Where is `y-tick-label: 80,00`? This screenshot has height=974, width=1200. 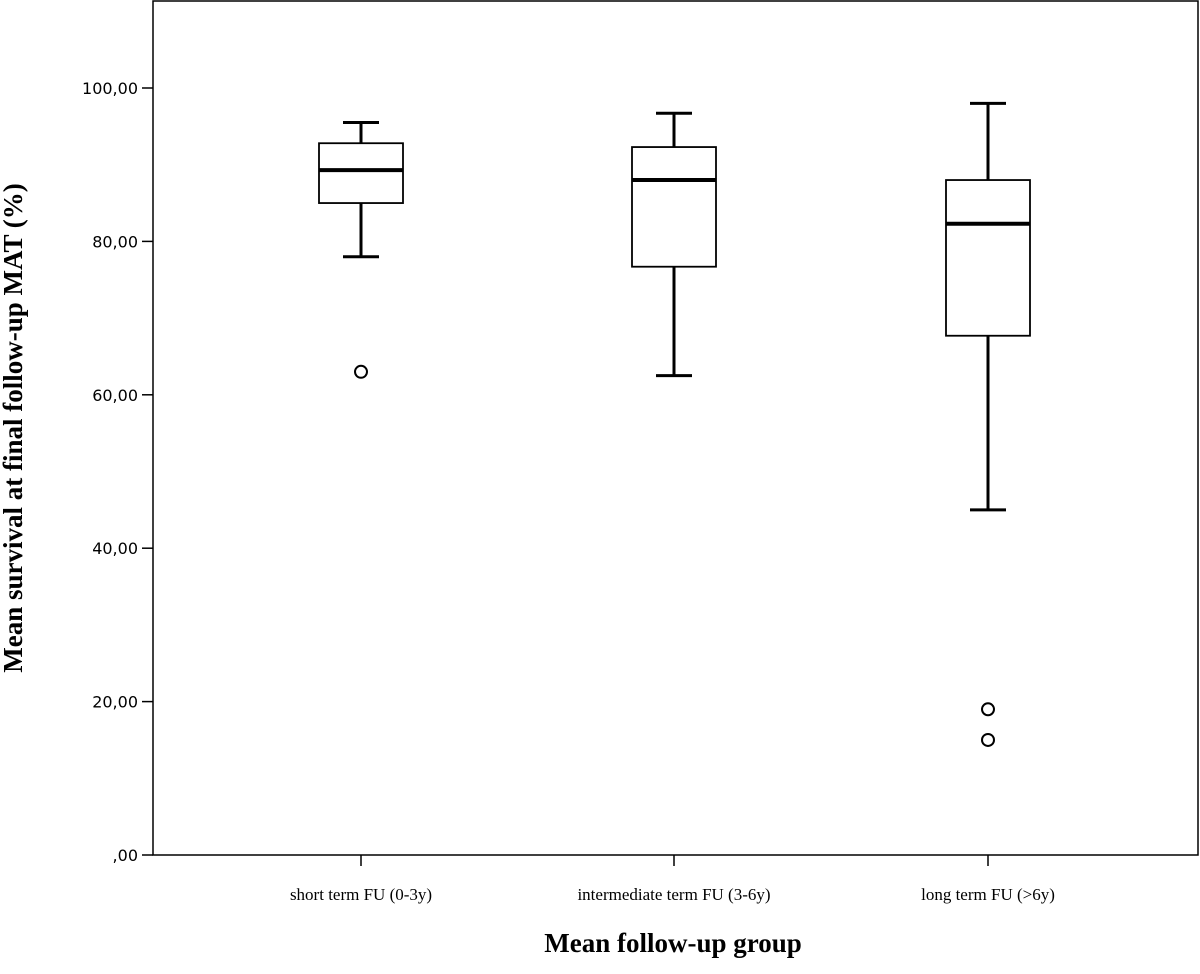
y-tick-label: 80,00 is located at coordinates (115, 241).